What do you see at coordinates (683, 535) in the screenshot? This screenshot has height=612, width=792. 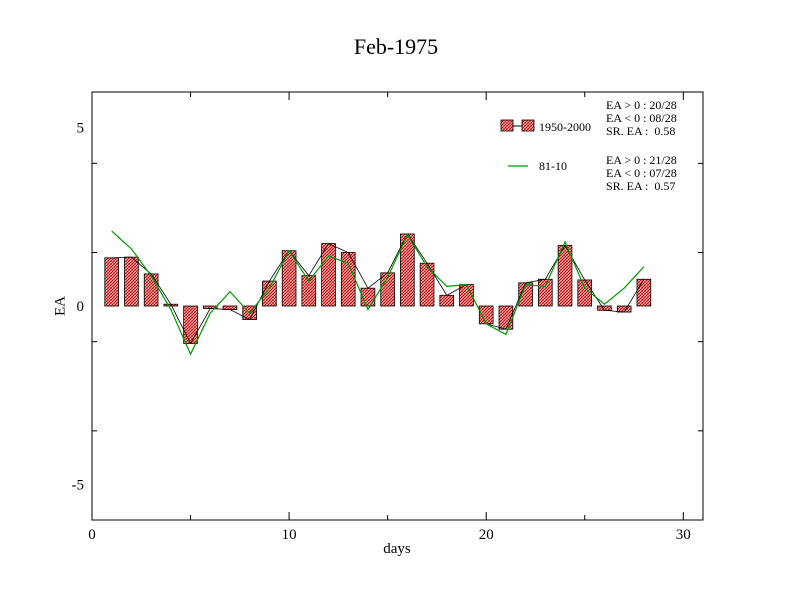 I see `x-tick-label: 30` at bounding box center [683, 535].